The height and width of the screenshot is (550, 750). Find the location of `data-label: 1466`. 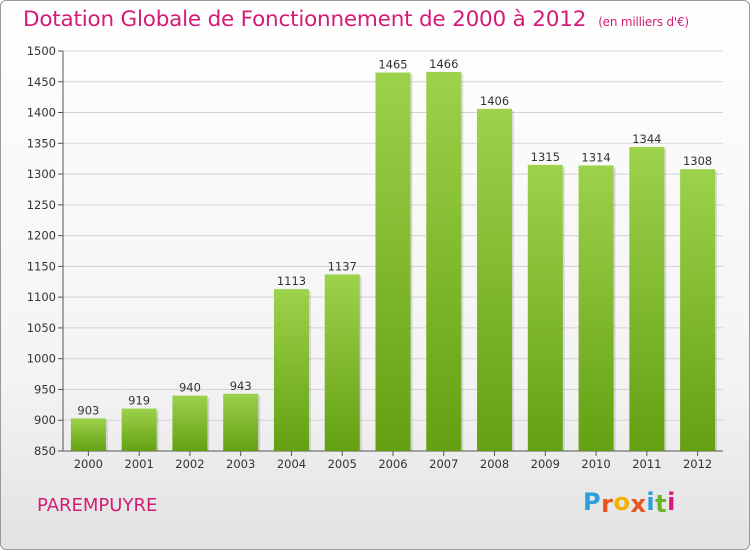

data-label: 1466 is located at coordinates (443, 64).